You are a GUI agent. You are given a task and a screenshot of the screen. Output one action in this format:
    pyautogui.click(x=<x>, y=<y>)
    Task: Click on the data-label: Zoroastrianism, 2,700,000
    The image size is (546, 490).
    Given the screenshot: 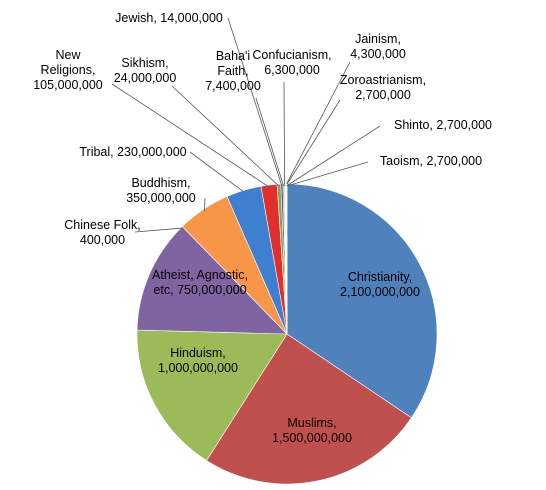 What is the action you would take?
    pyautogui.click(x=383, y=88)
    